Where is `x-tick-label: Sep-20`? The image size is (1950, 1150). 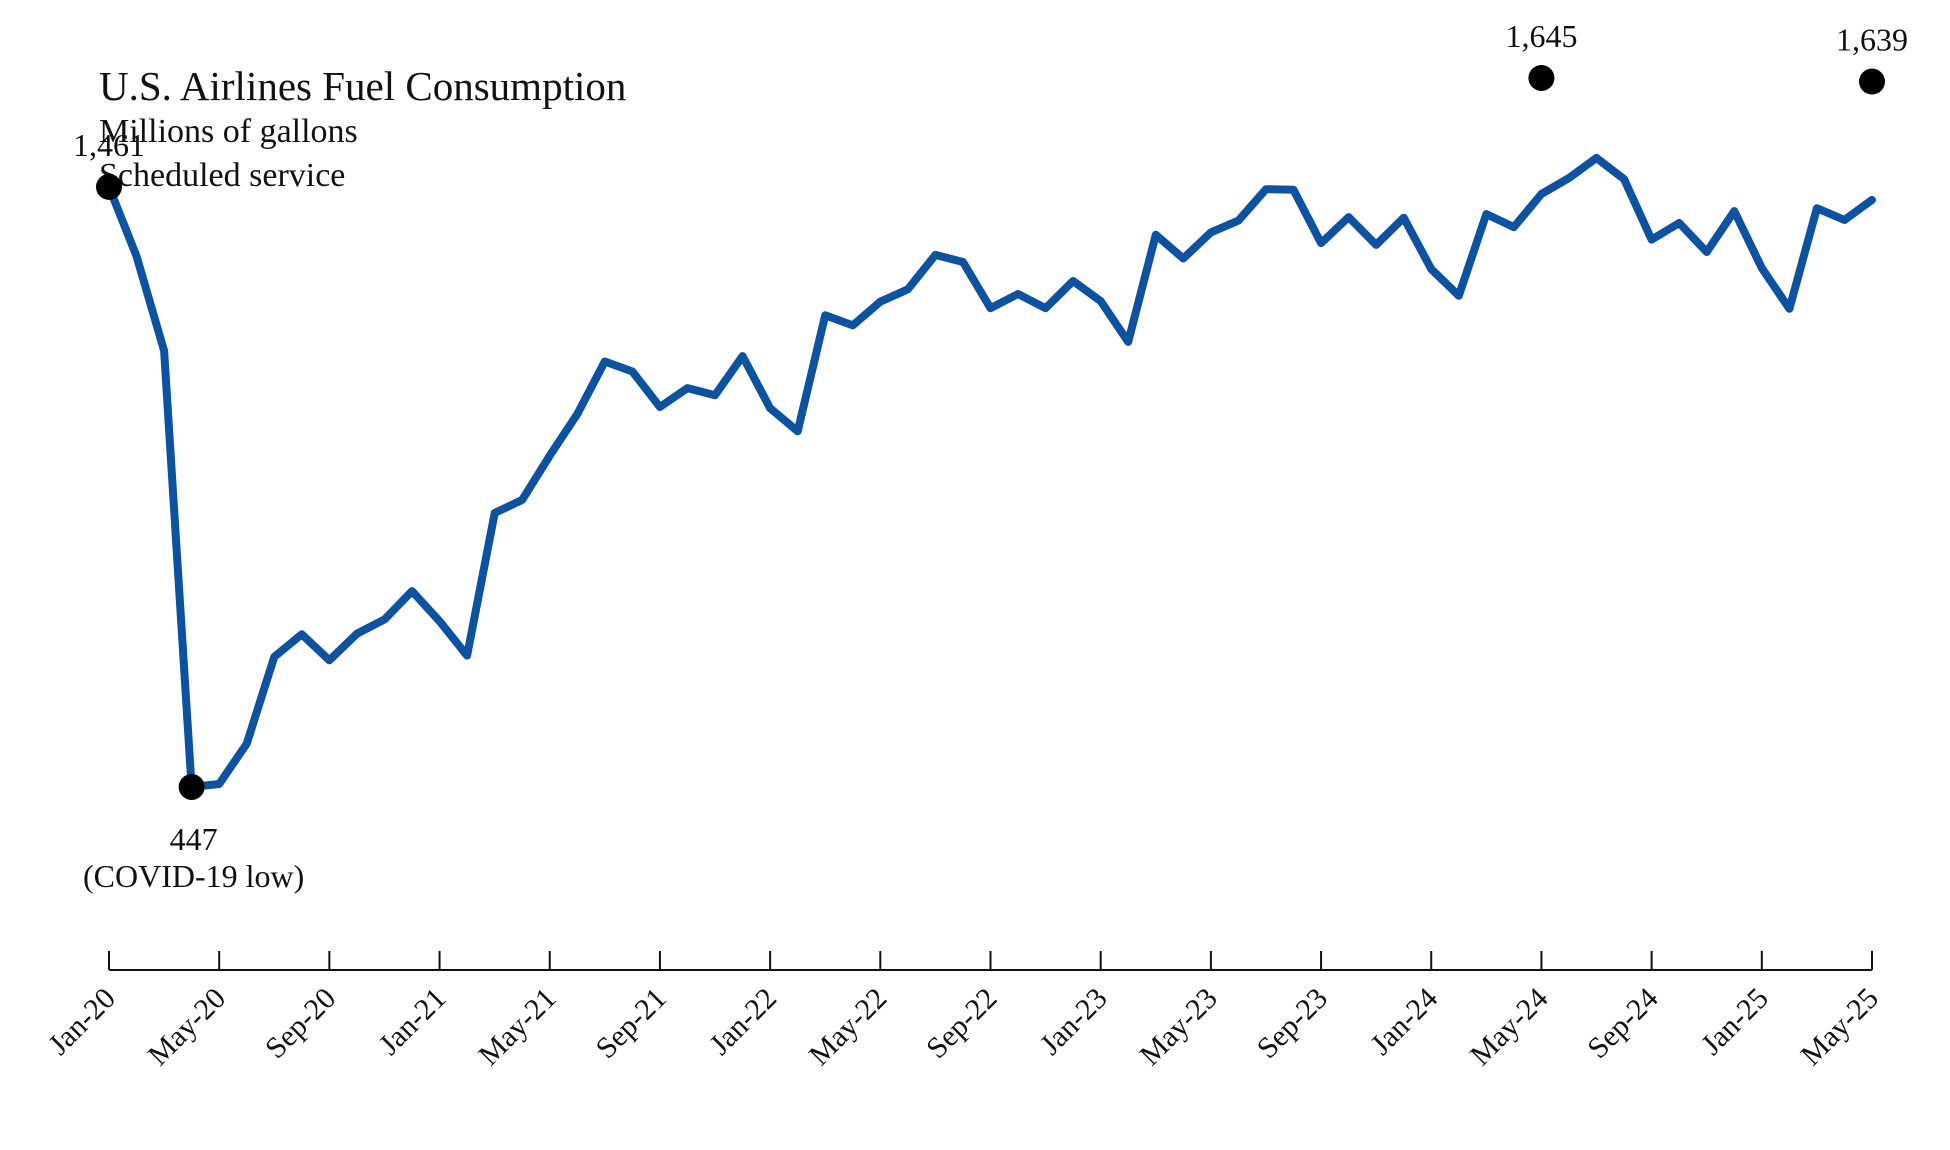
x-tick-label: Sep-20 is located at coordinates (300, 1023).